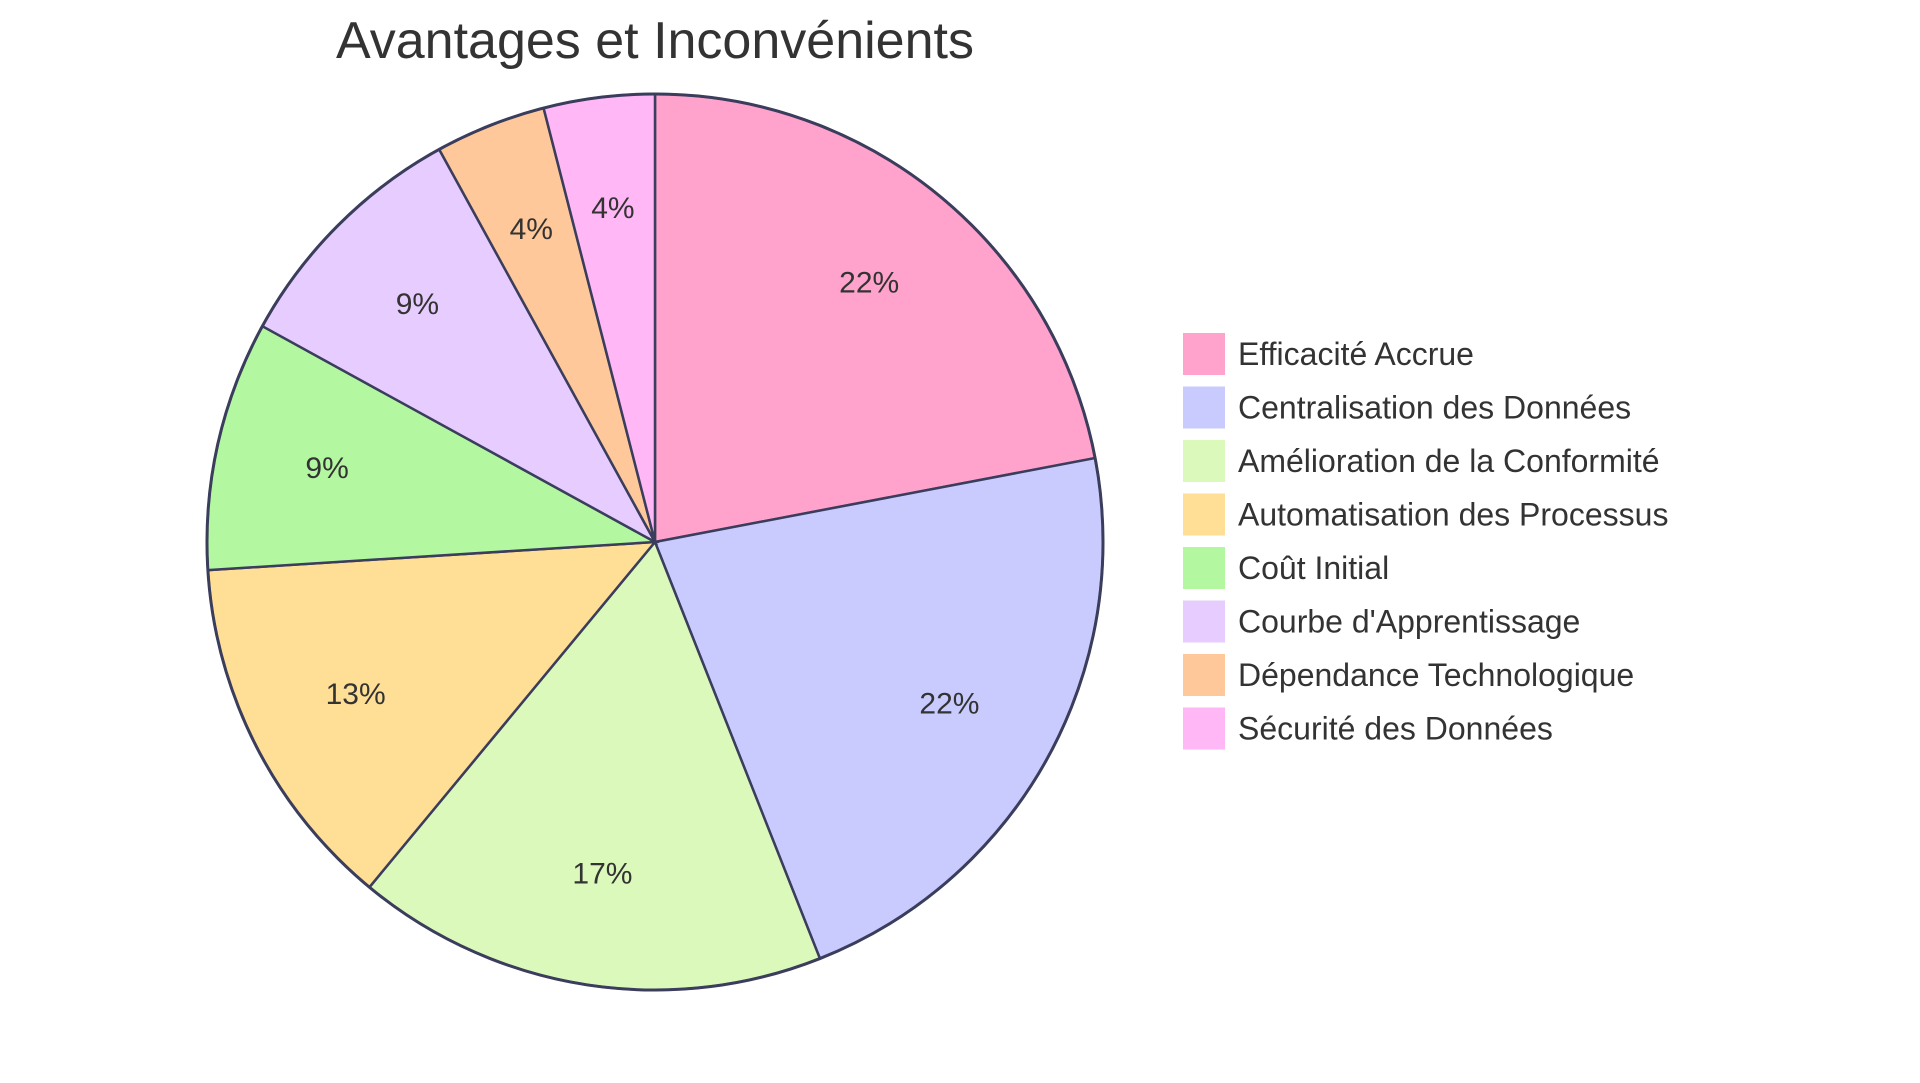 This screenshot has height=1083, width=1920. Describe the element at coordinates (1453, 515) in the screenshot. I see `legend-label-automatisation-des-processus: Automatisation des Processus` at that location.